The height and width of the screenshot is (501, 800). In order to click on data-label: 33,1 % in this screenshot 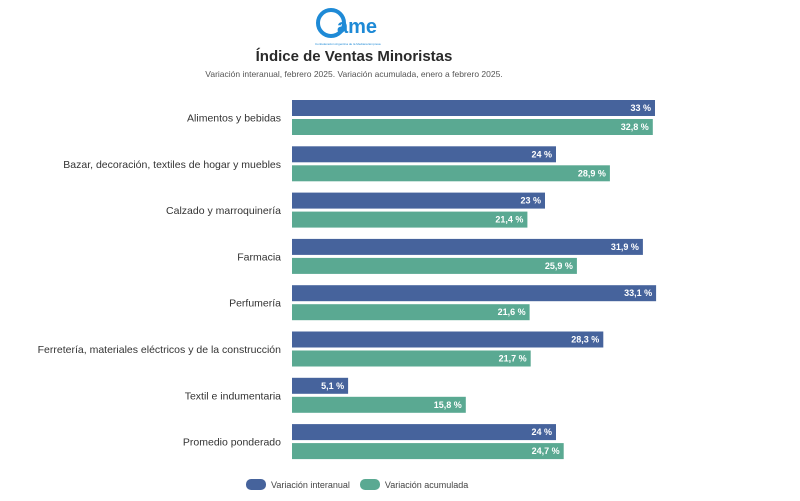, I will do `click(638, 293)`.